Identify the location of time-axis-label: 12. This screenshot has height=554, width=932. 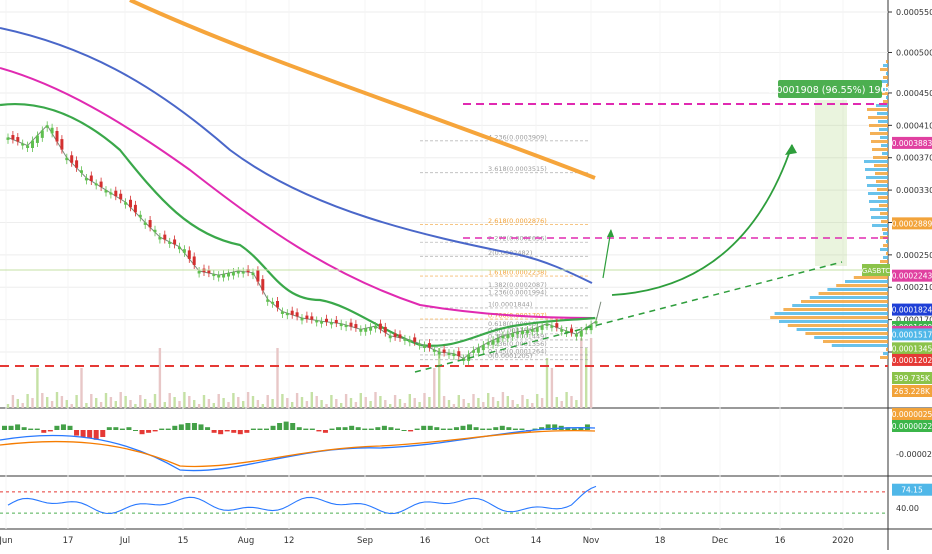
(289, 541).